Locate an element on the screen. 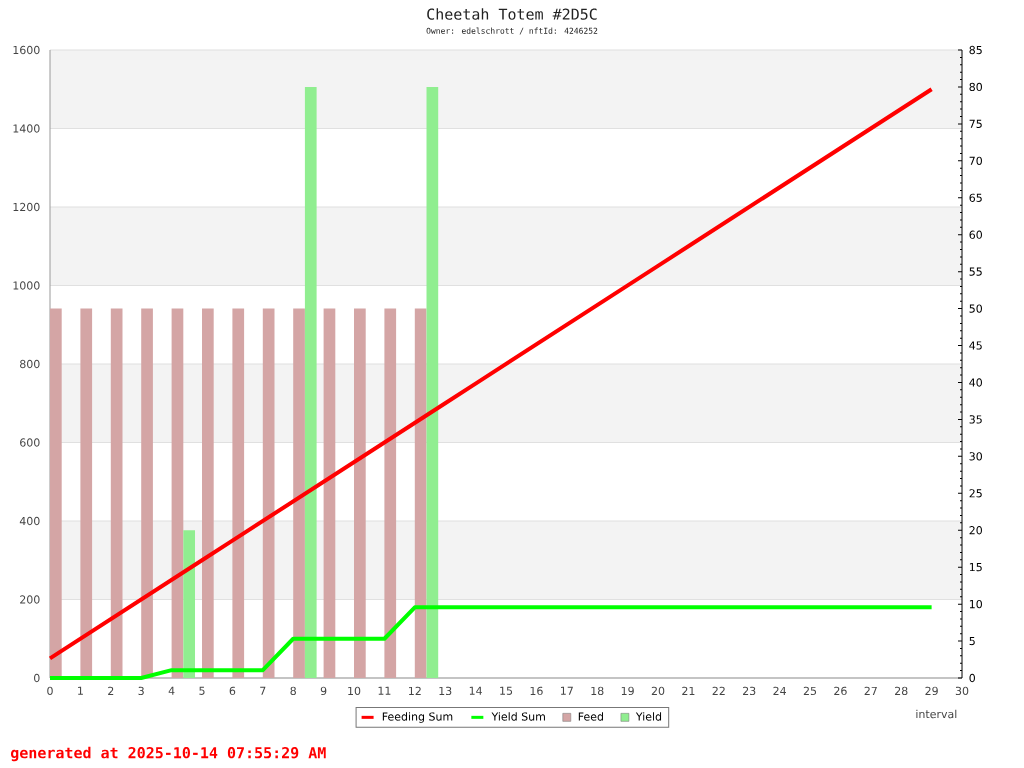  y2-tick-label: 75 is located at coordinates (975, 123).